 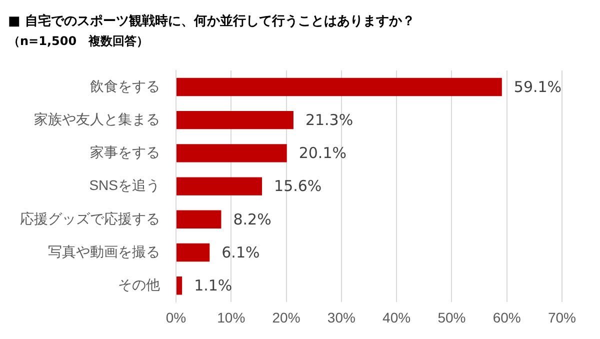 What do you see at coordinates (211, 21) in the screenshot?
I see `chart-title: ■ 自宅でのスポーツ観戦時に、何か並行して行うことはありますか？` at bounding box center [211, 21].